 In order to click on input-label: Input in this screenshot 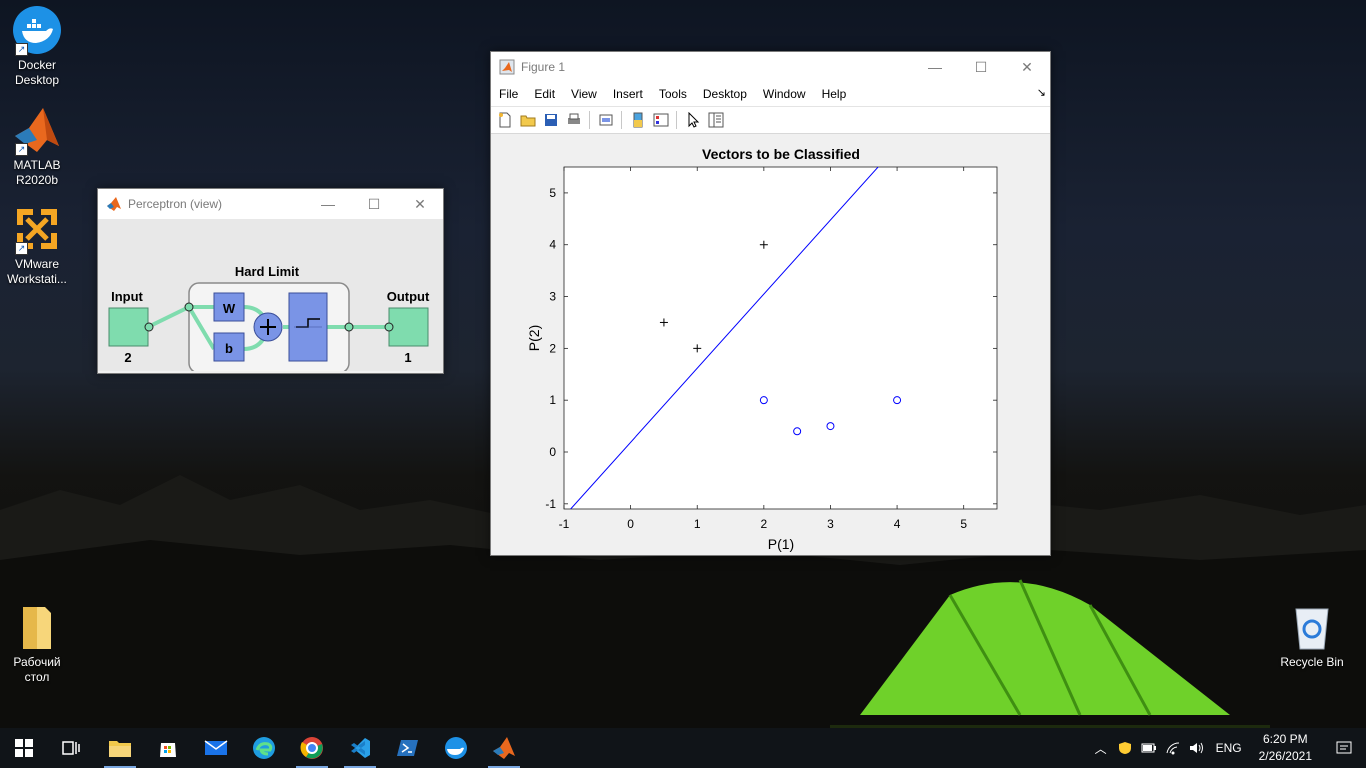, I will do `click(127, 296)`.